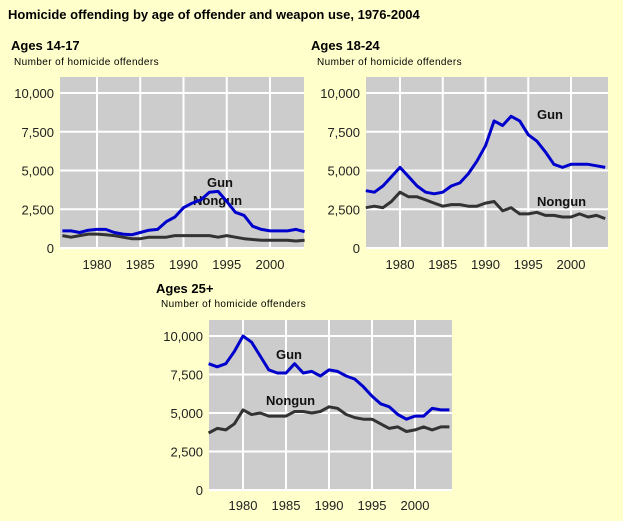  Describe the element at coordinates (345, 45) in the screenshot. I see `panel-title: Ages 18-24` at that location.